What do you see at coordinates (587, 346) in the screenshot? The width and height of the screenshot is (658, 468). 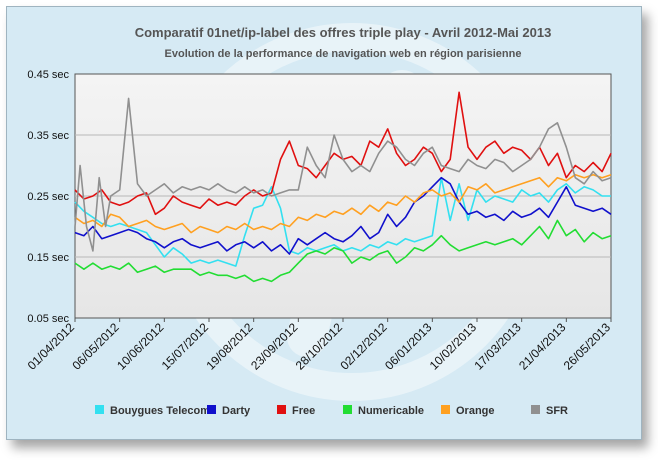 I see `x-tick-label: 26/05/2013` at bounding box center [587, 346].